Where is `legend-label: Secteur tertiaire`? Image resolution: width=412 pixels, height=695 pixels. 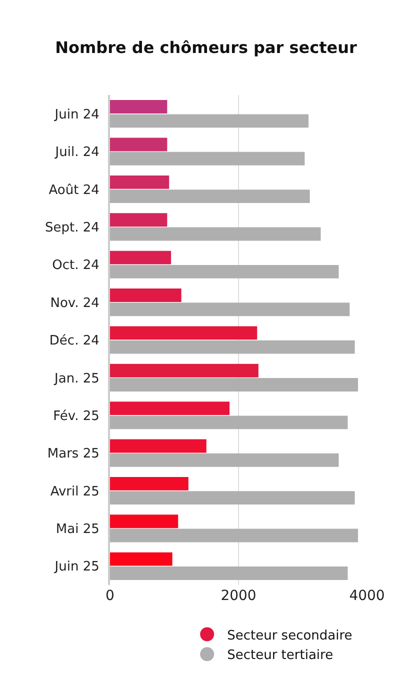 legend-label: Secteur tertiaire is located at coordinates (280, 656).